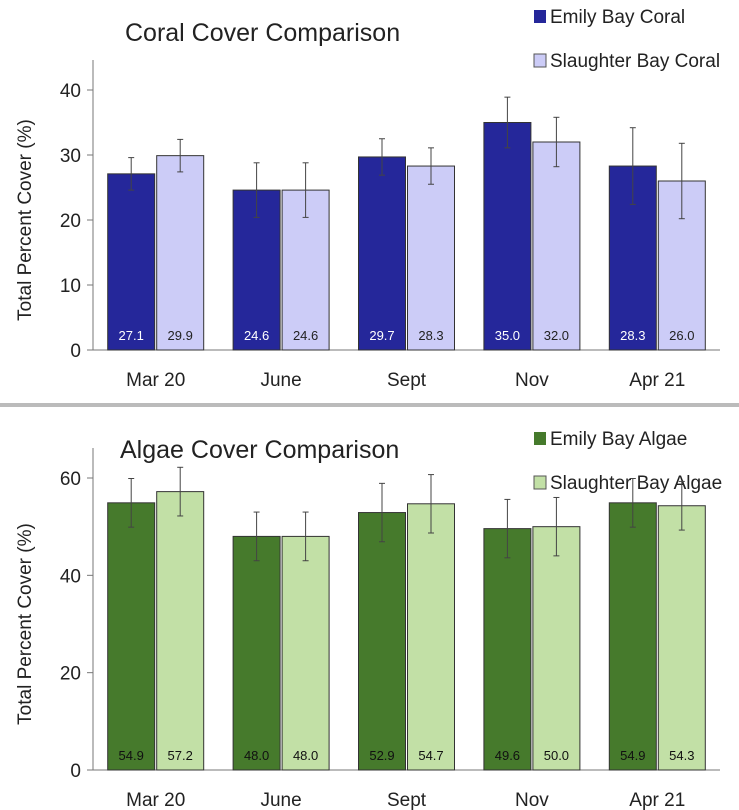  Describe the element at coordinates (70, 286) in the screenshot. I see `y-tick-label: 10` at that location.